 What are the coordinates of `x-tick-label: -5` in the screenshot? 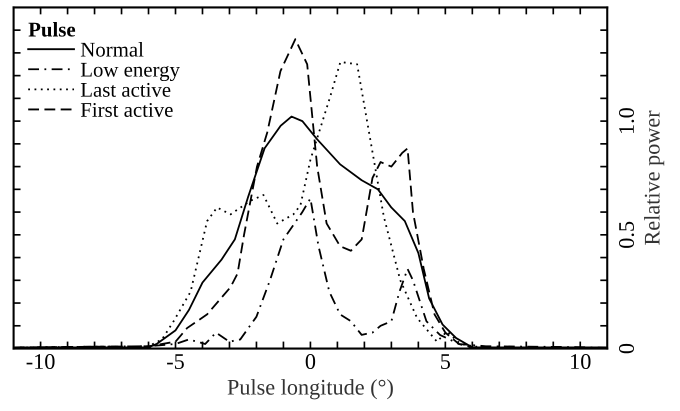 It's located at (175, 362).